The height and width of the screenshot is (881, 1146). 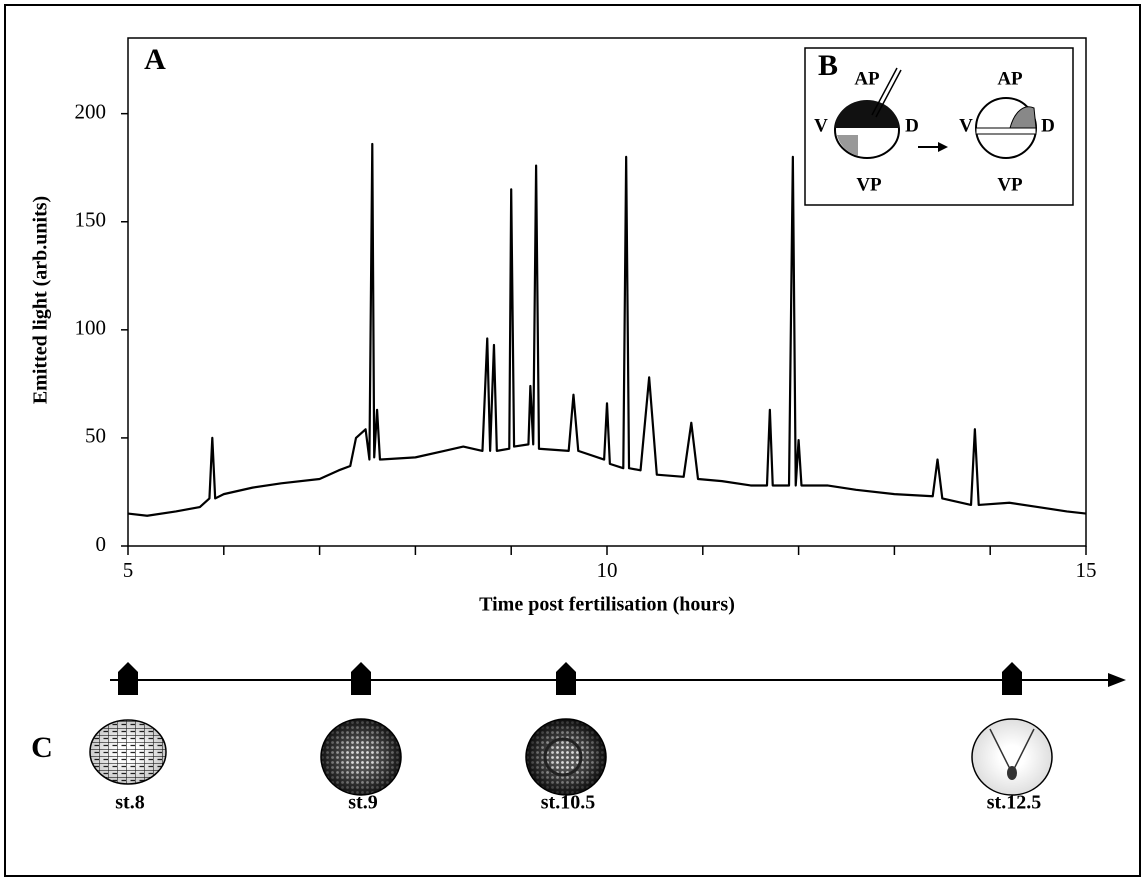 What do you see at coordinates (563, 757) in the screenshot?
I see `embryo-lip` at bounding box center [563, 757].